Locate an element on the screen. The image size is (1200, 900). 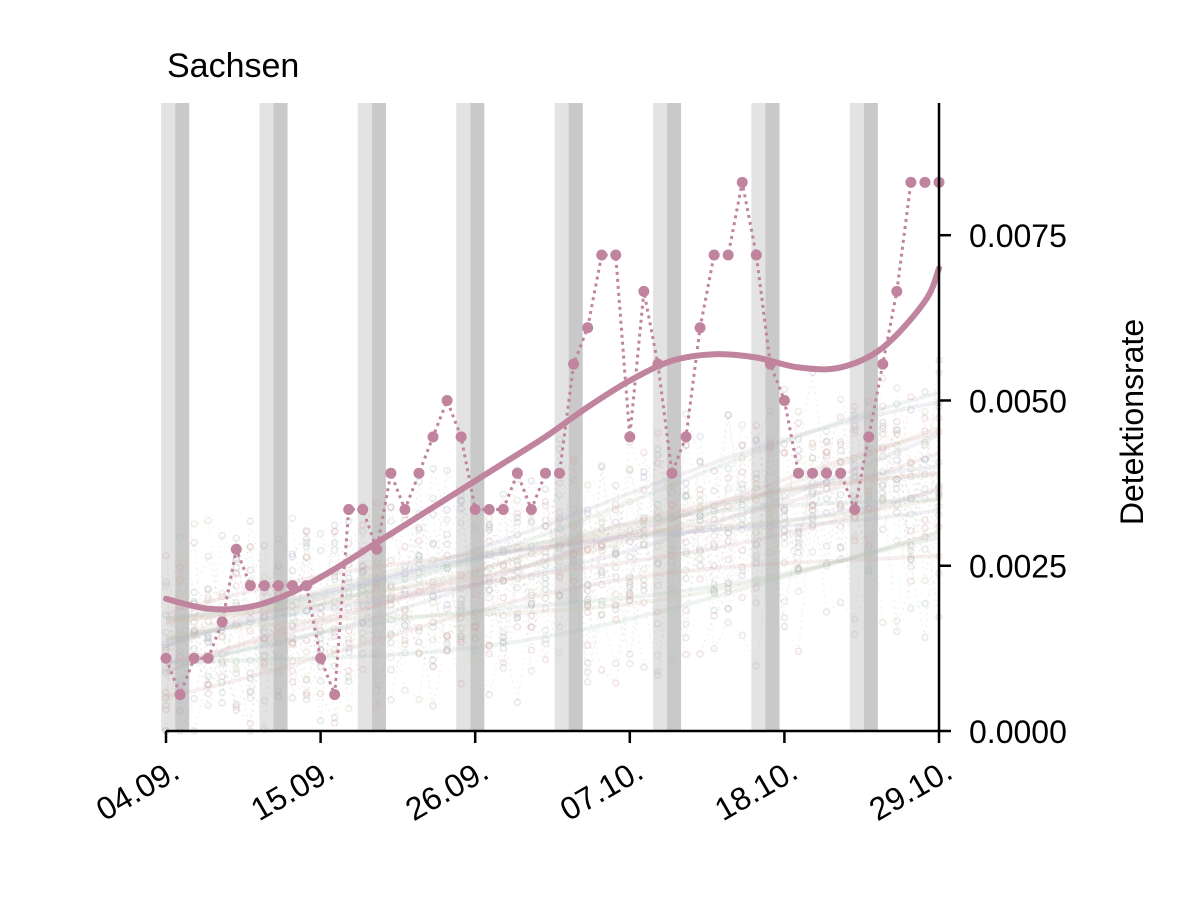
x-tick-label: 26.09. is located at coordinates (446, 790).